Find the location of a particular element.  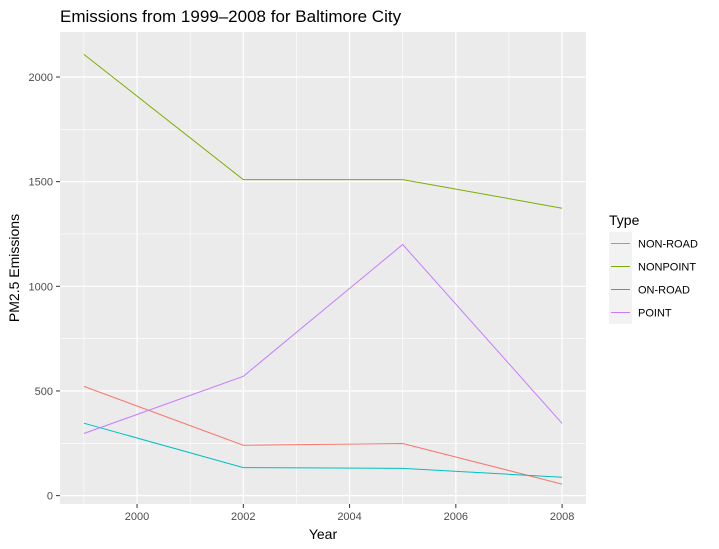

x-axis: 2000 2002 2004 2006 2008 is located at coordinates (349, 513).